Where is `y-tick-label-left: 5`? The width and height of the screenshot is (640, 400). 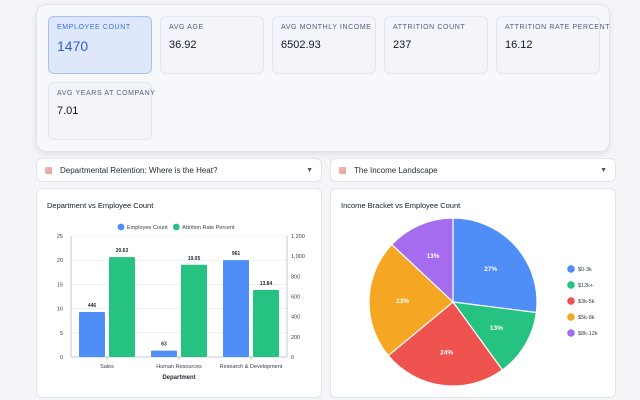 y-tick-label-left: 5 is located at coordinates (61, 334).